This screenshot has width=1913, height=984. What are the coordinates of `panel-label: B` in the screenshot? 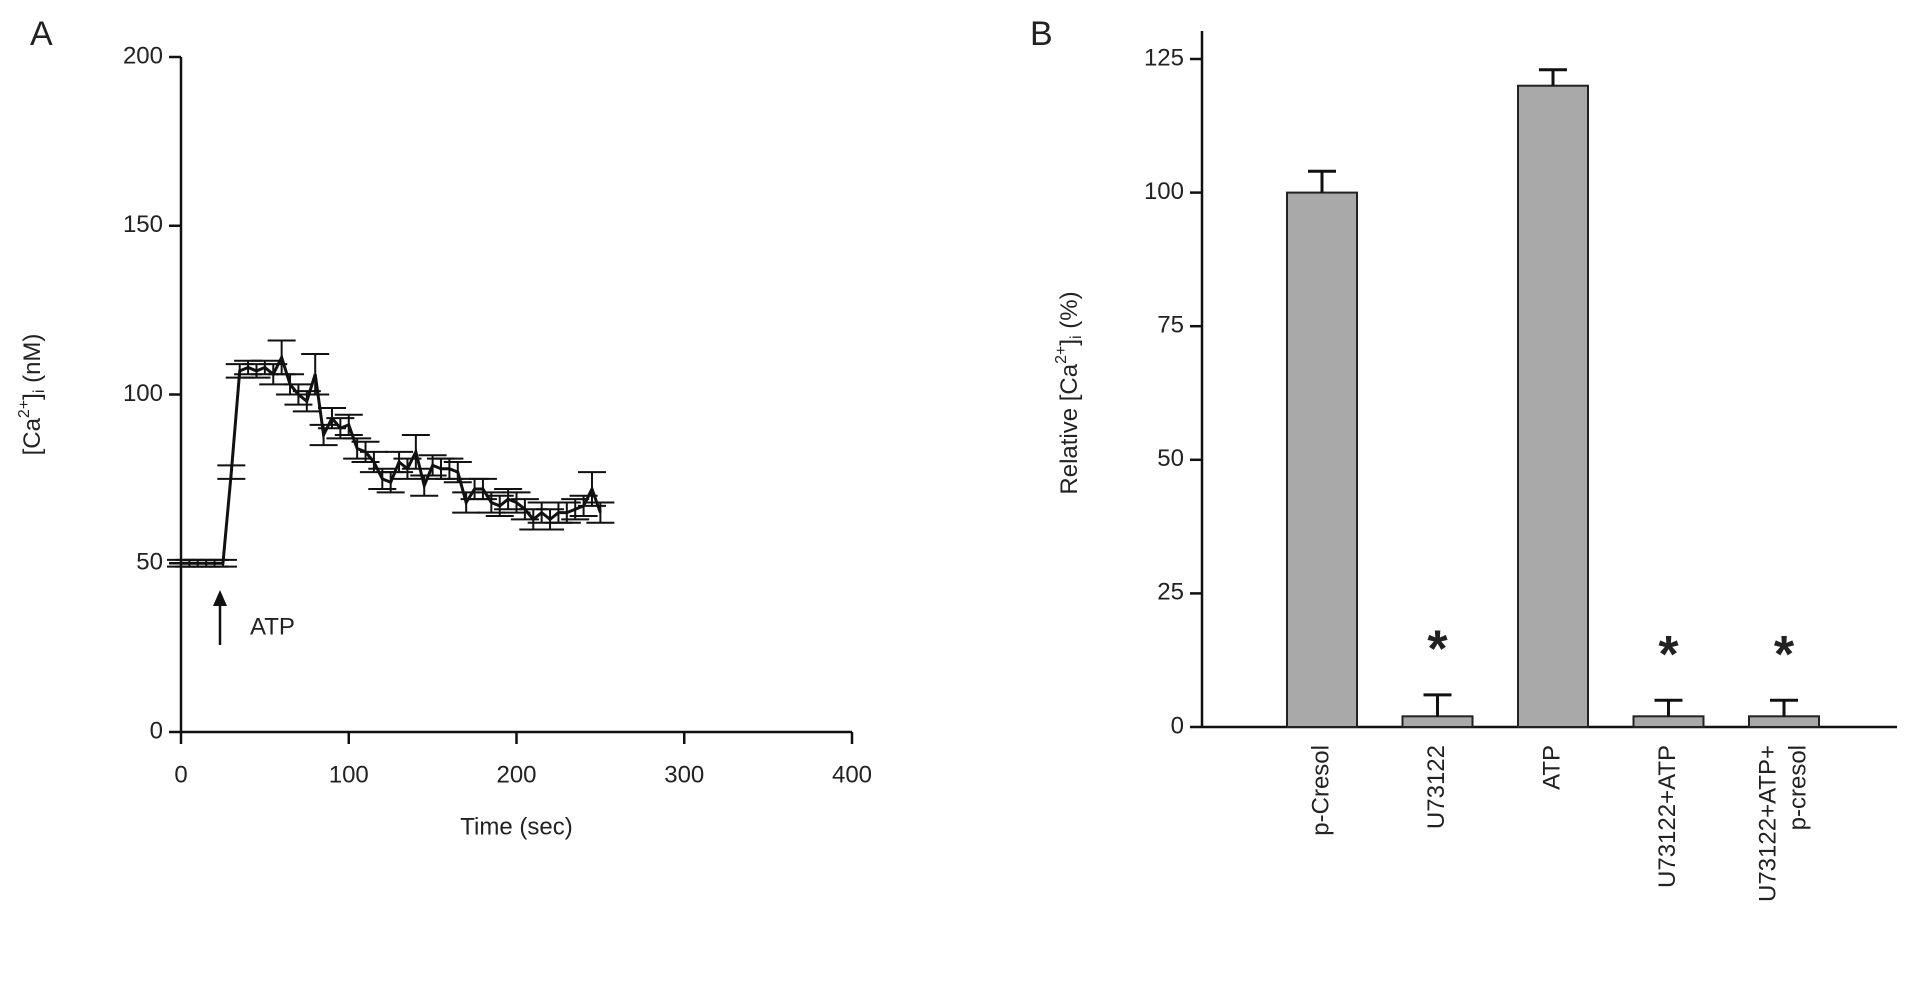 It's located at (1041, 34).